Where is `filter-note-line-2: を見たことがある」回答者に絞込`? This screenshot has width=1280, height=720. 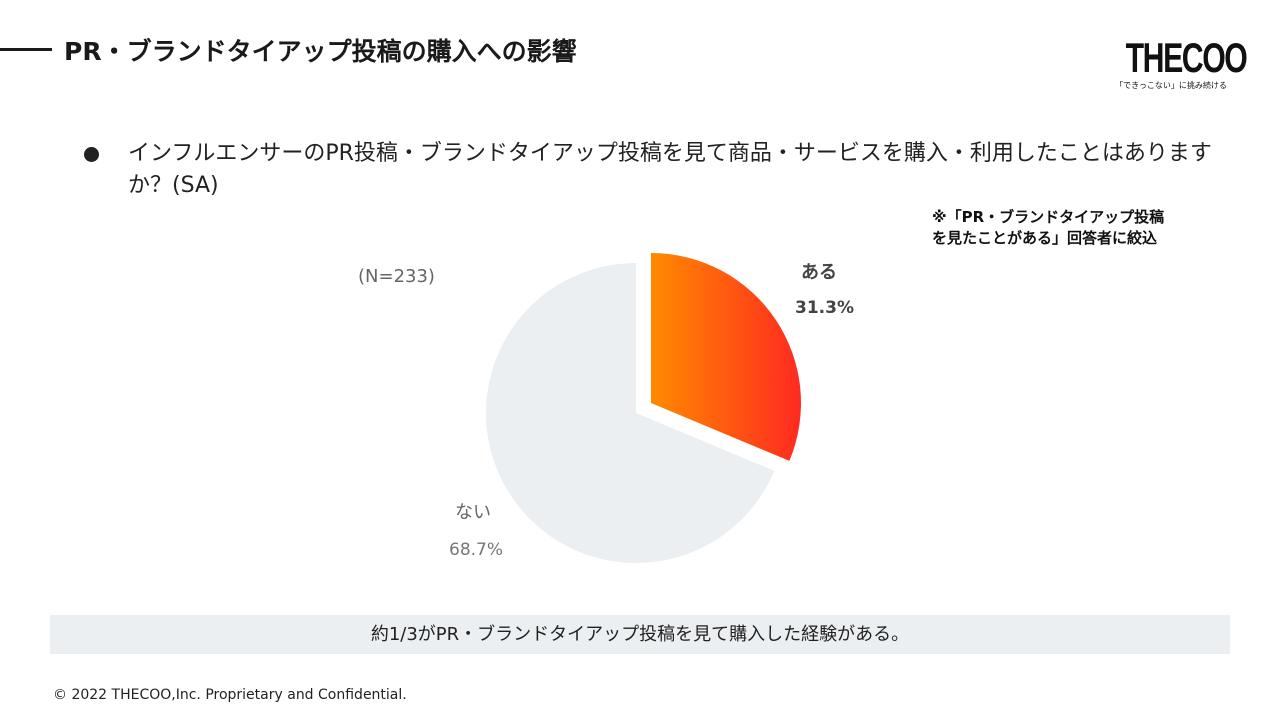
filter-note-line-2: を見たことがある」回答者に絞込 is located at coordinates (1045, 238).